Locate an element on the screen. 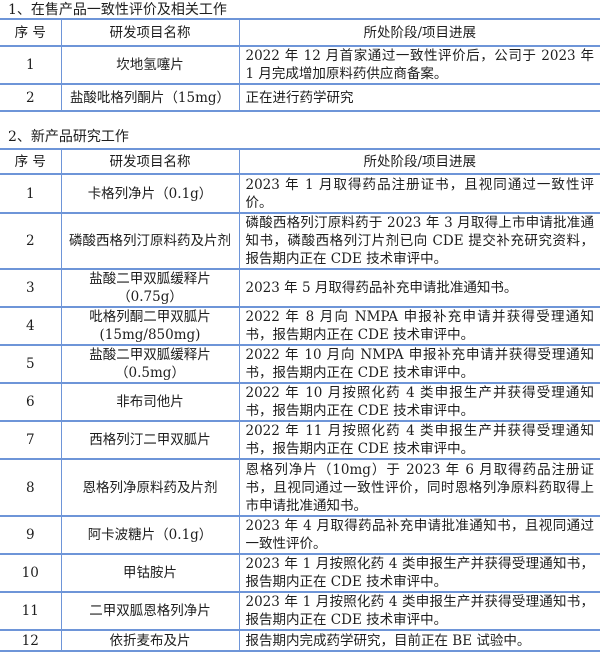 This screenshot has height=652, width=600. project-name: 卡格列净片（0.1g） is located at coordinates (150, 193).